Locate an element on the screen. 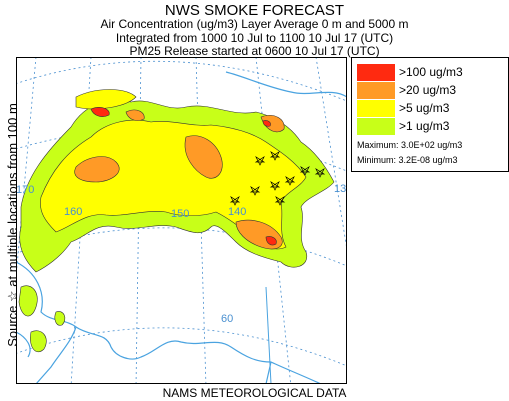 Image resolution: width=509 pixels, height=401 pixels. lon-label-170: 170 is located at coordinates (25, 190).